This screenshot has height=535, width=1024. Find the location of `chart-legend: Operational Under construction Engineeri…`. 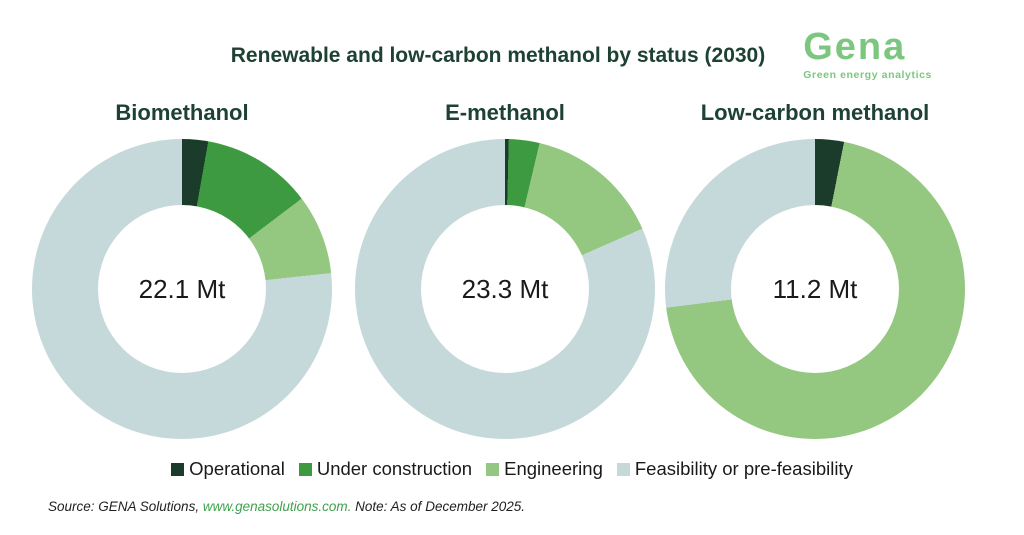

chart-legend: Operational Under construction Engineeri… is located at coordinates (512, 469).